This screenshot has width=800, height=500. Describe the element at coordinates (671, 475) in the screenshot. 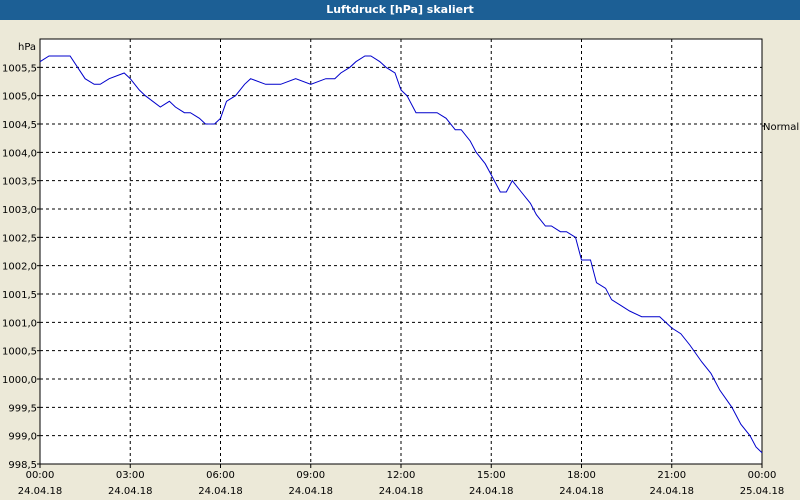

I see `x-tick-time: 21:00` at that location.